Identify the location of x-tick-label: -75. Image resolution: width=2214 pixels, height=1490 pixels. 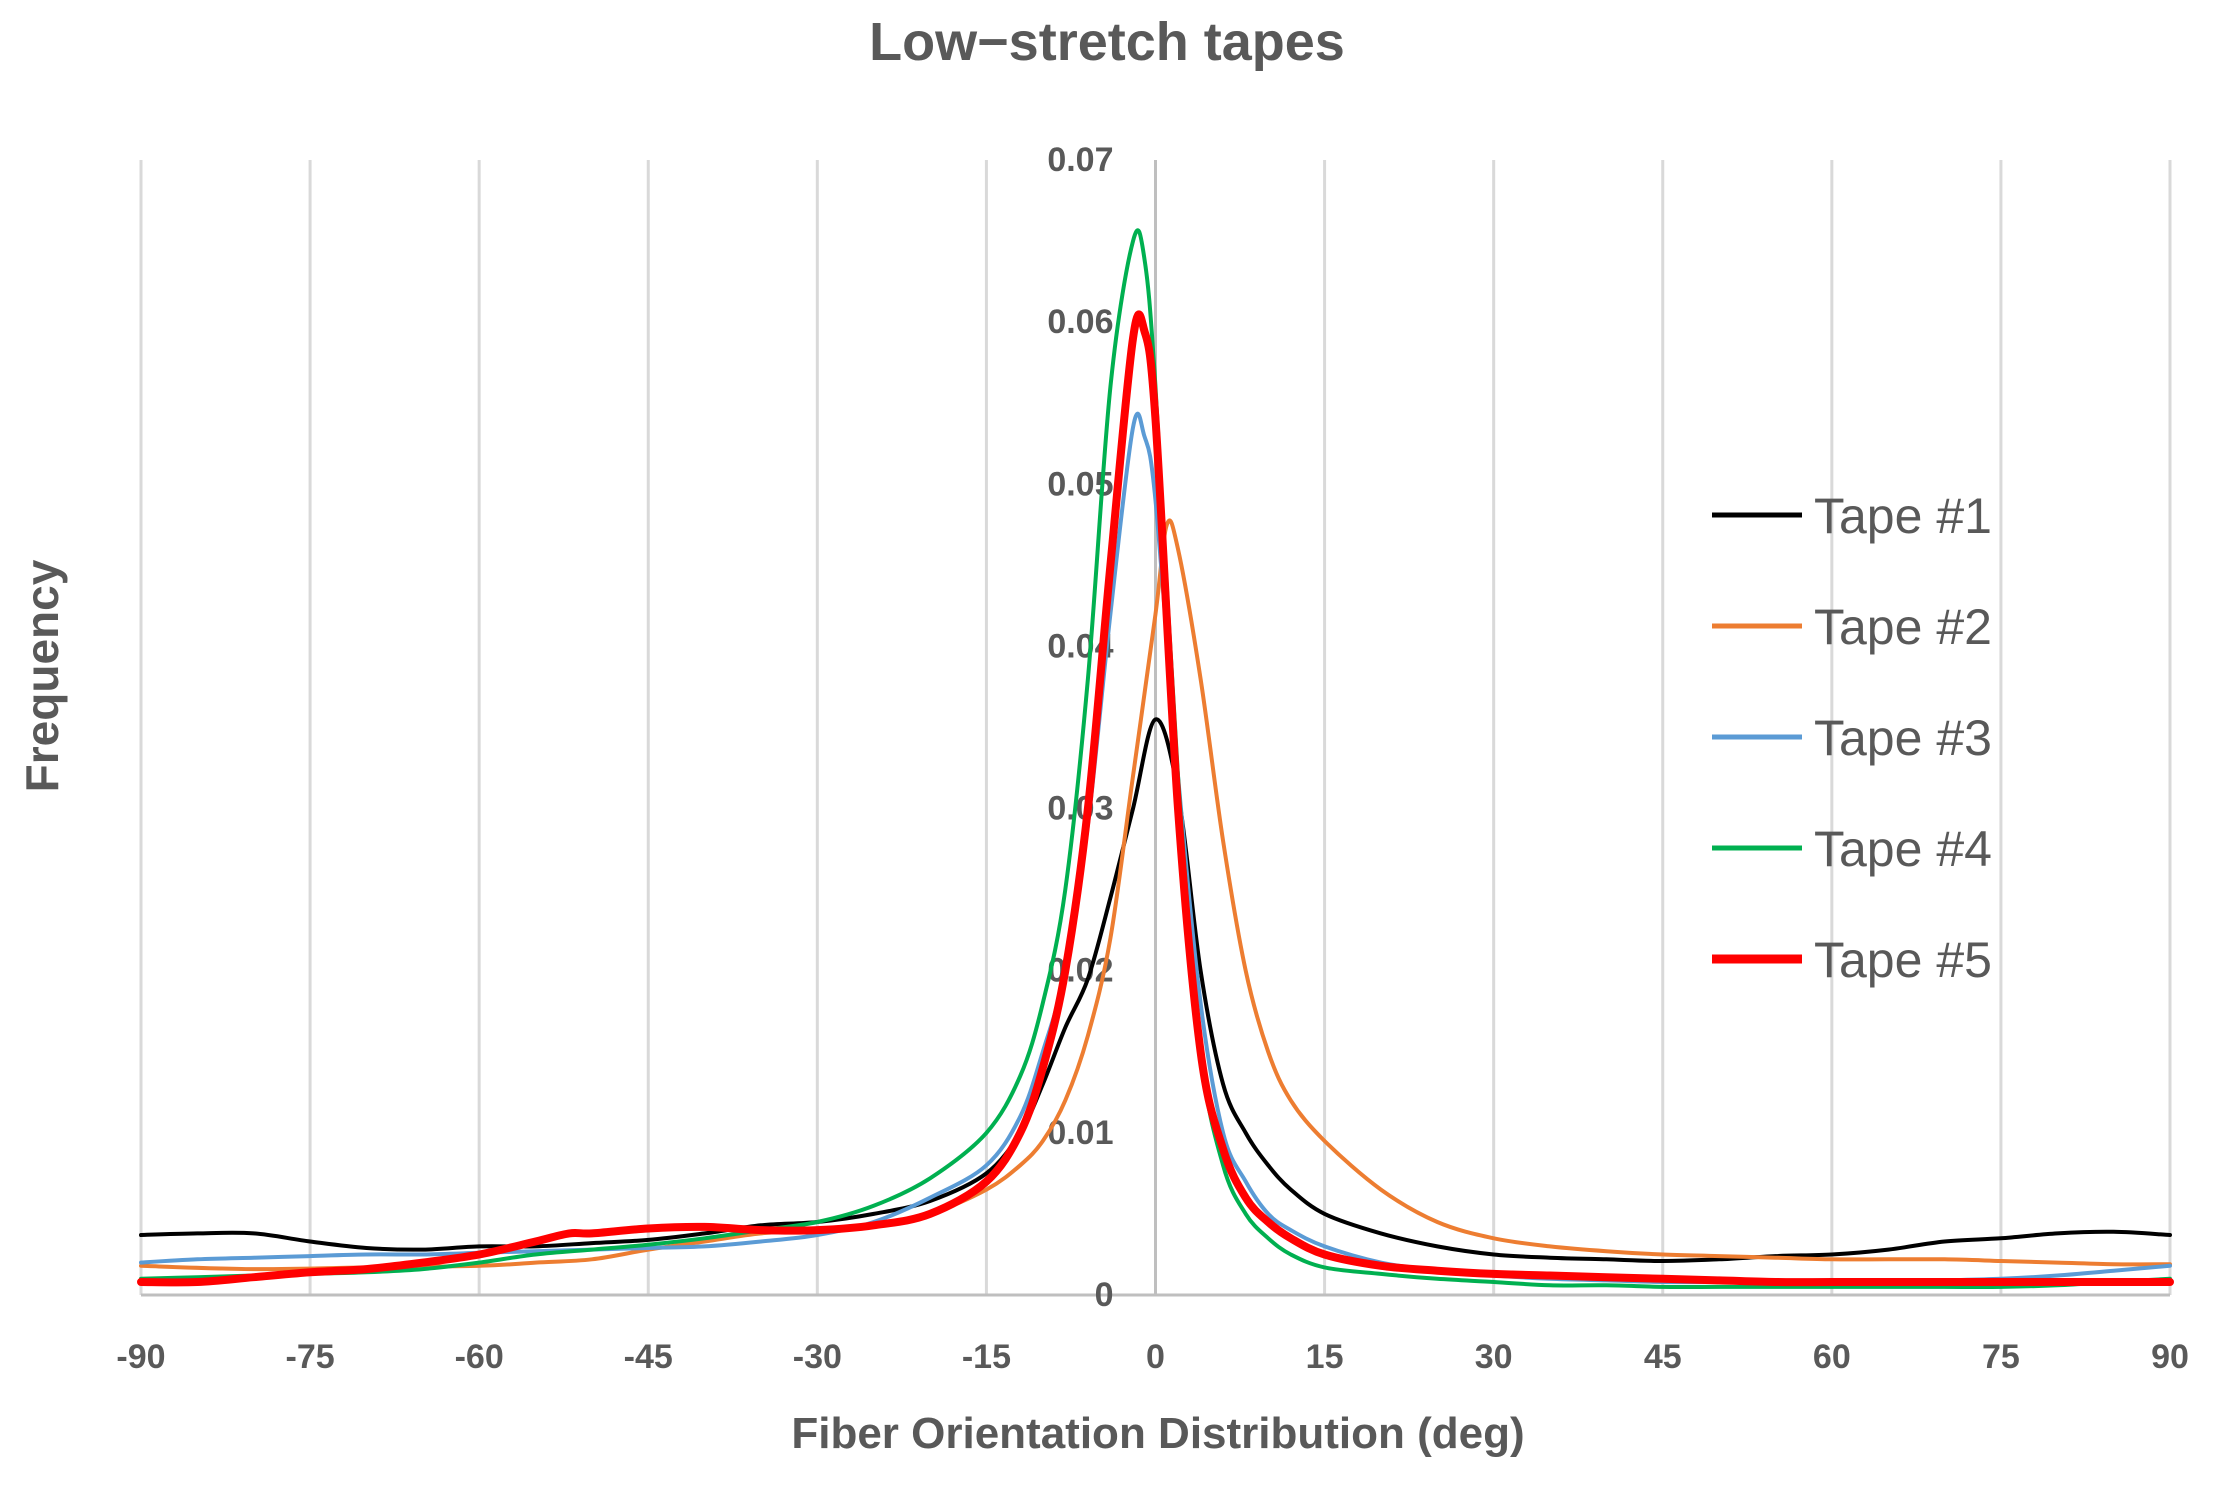
(310, 1357).